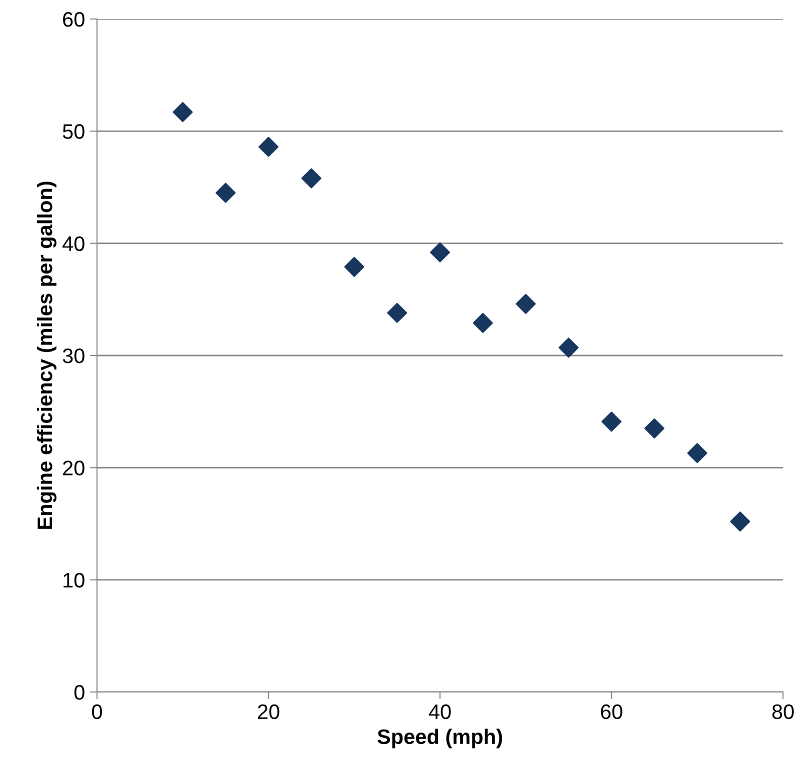 Image resolution: width=800 pixels, height=779 pixels. Describe the element at coordinates (73, 131) in the screenshot. I see `y-tick-label: 50` at that location.